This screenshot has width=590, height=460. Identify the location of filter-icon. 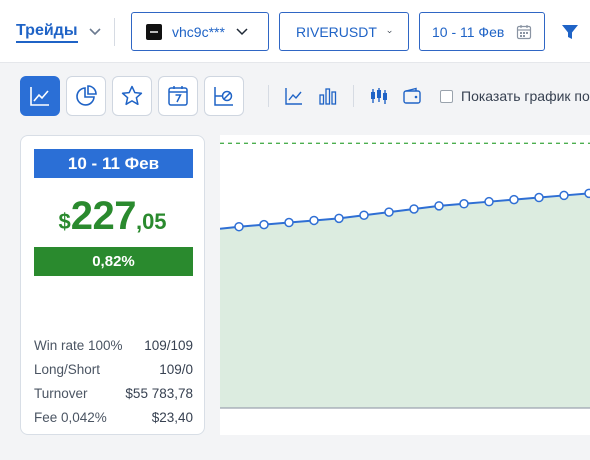
(570, 32).